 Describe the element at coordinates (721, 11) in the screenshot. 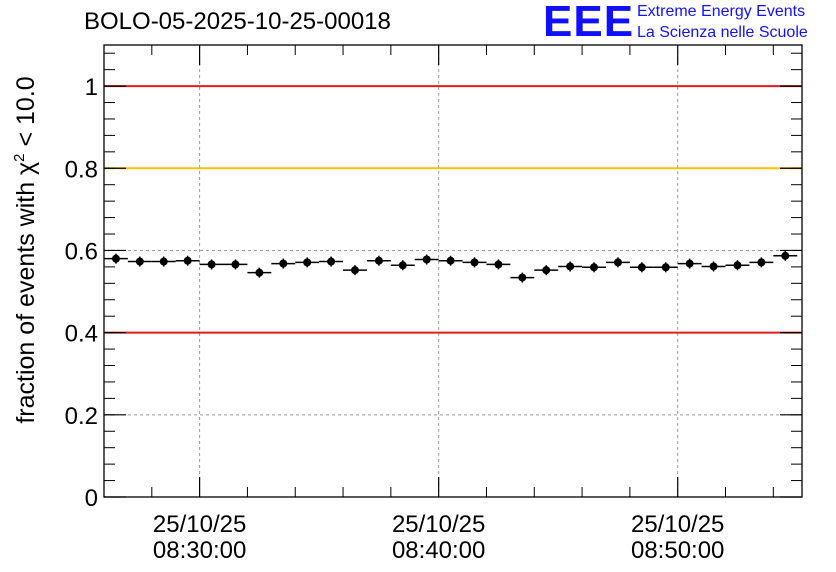

I see `logo-caption-line1: Extreme Energy Events` at that location.